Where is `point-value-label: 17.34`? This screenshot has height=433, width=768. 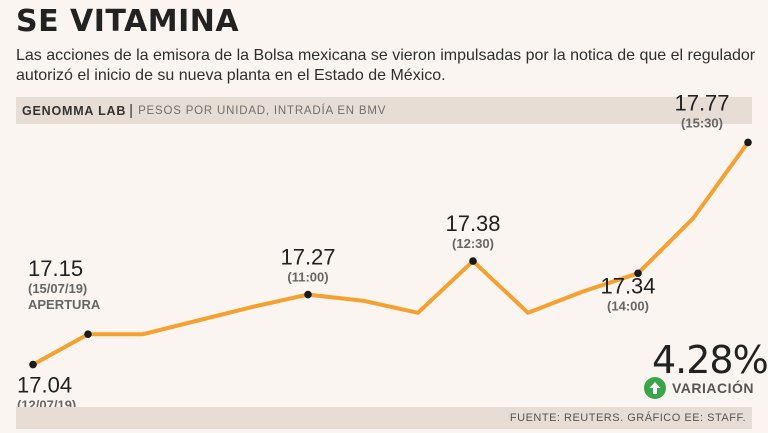 point-value-label: 17.34 is located at coordinates (627, 285).